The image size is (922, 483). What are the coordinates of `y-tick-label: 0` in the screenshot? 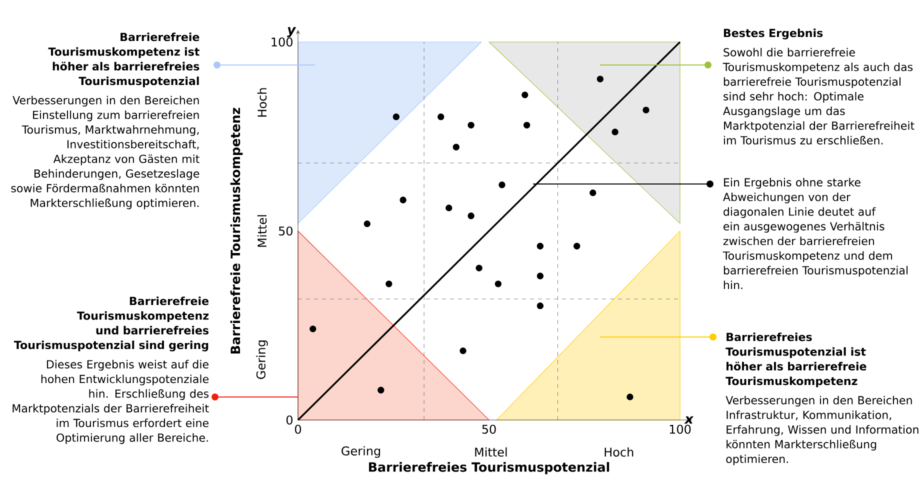 It's located at (289, 420).